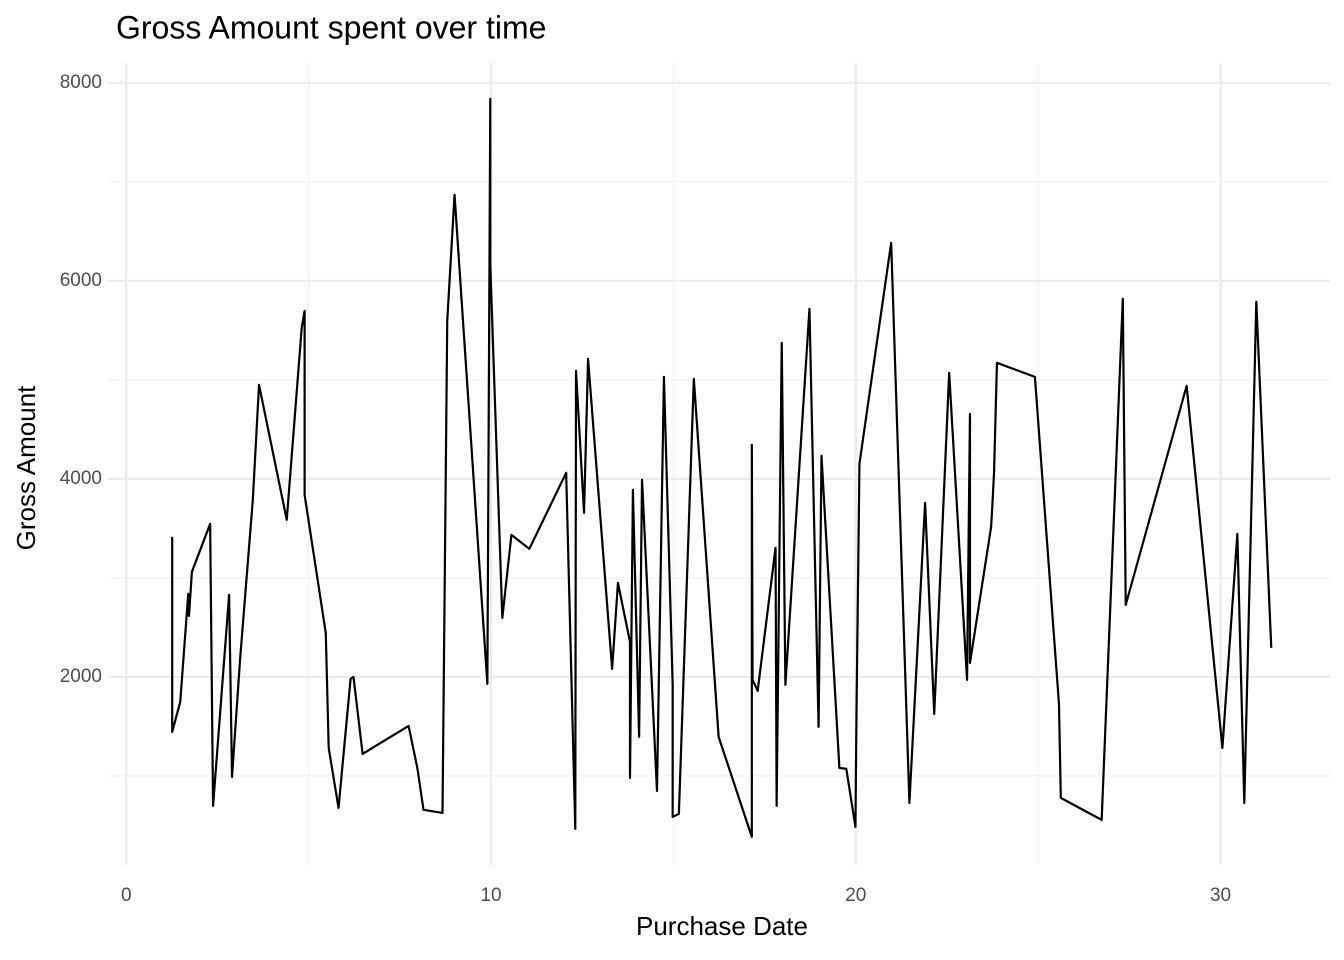 The width and height of the screenshot is (1344, 960). I want to click on y-tick-label: 6000, so click(81, 280).